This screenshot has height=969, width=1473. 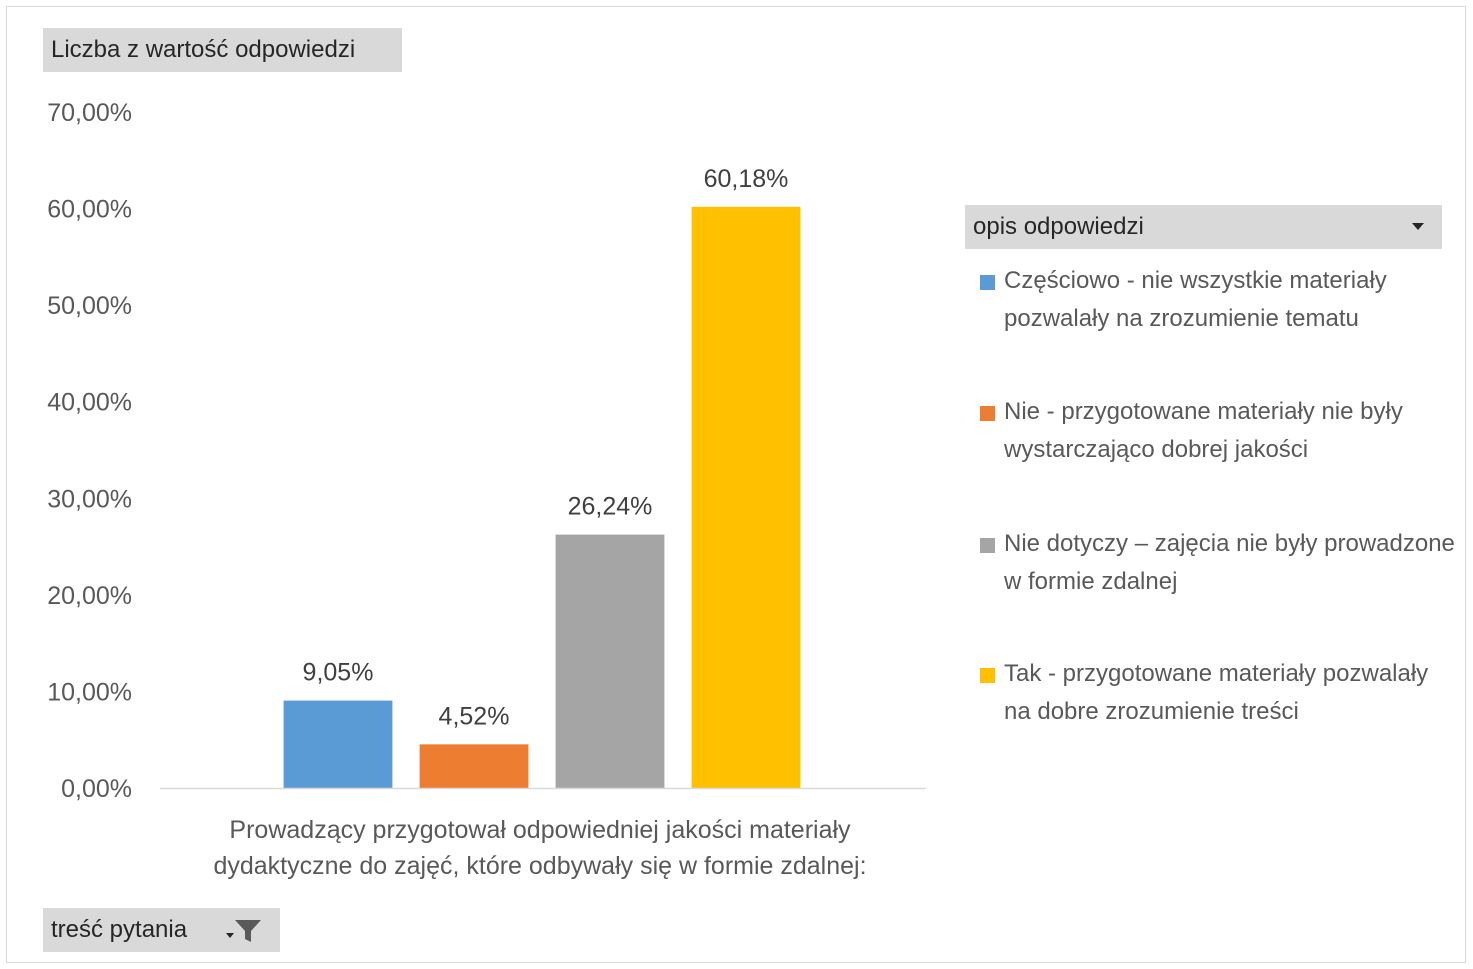 I want to click on y-tick-label: 70,00%, so click(x=89, y=113).